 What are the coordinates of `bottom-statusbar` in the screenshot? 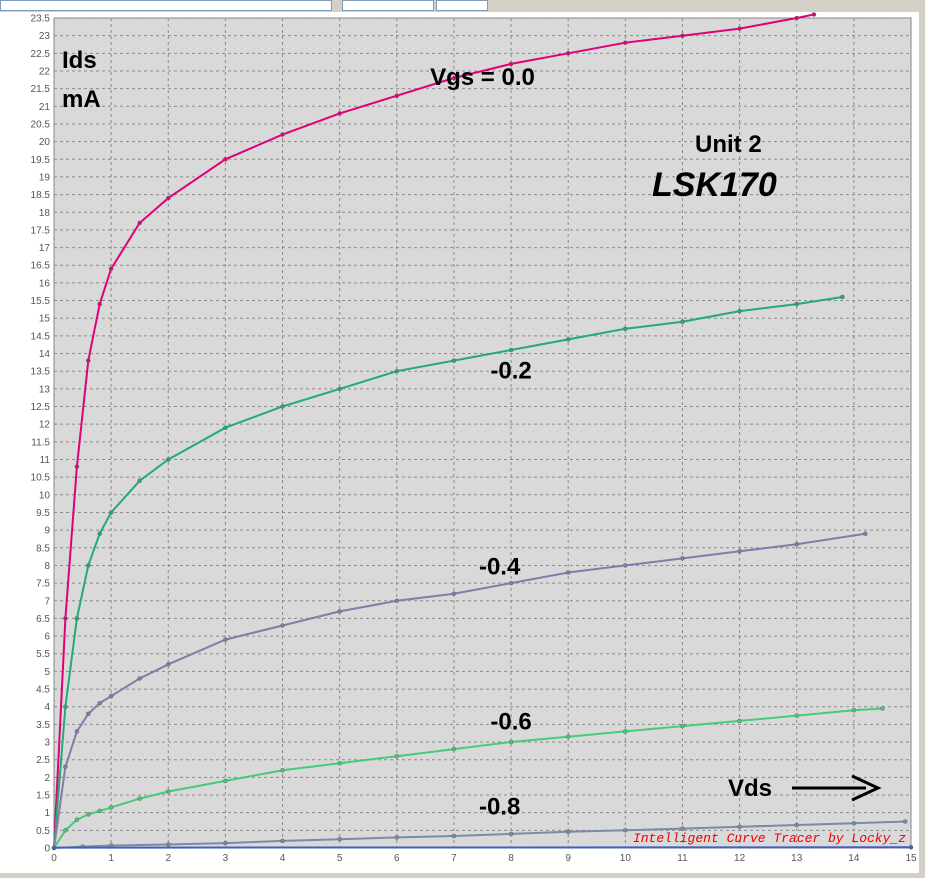 It's located at (462, 875).